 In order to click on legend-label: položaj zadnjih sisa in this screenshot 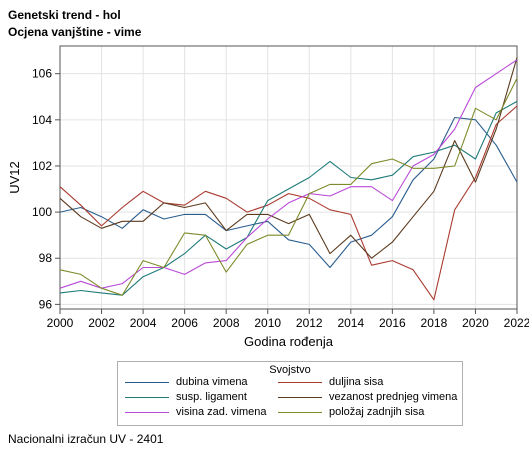, I will do `click(377, 412)`.